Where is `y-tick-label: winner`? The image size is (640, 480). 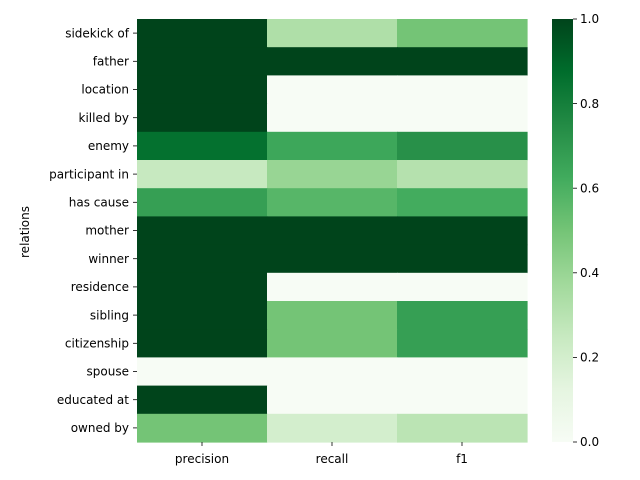 y-tick-label: winner is located at coordinates (108, 259).